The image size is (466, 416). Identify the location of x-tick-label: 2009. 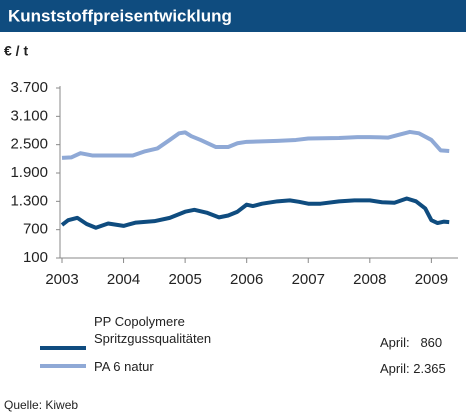
(431, 279).